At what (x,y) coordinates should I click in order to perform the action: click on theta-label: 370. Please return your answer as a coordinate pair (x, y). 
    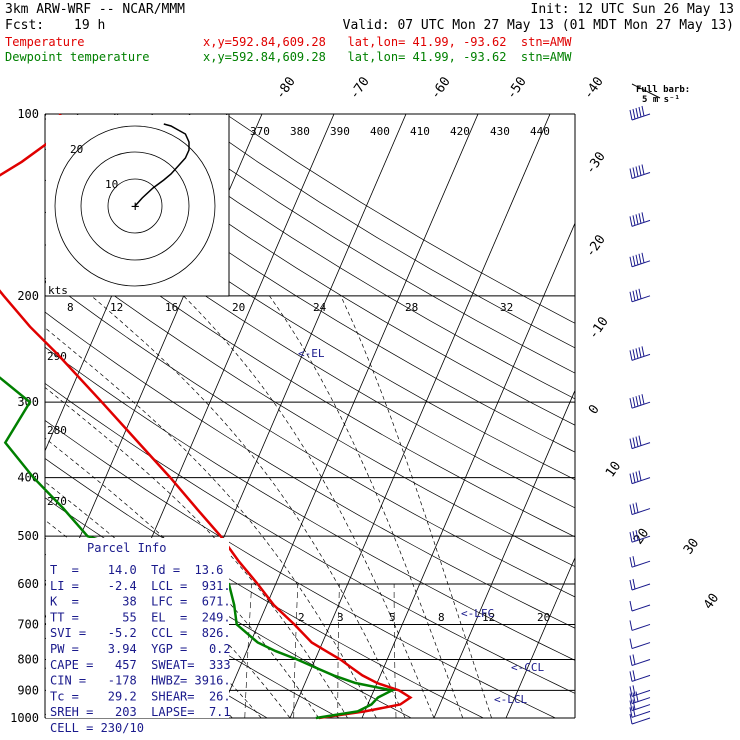
    Looking at the image, I should click on (260, 131).